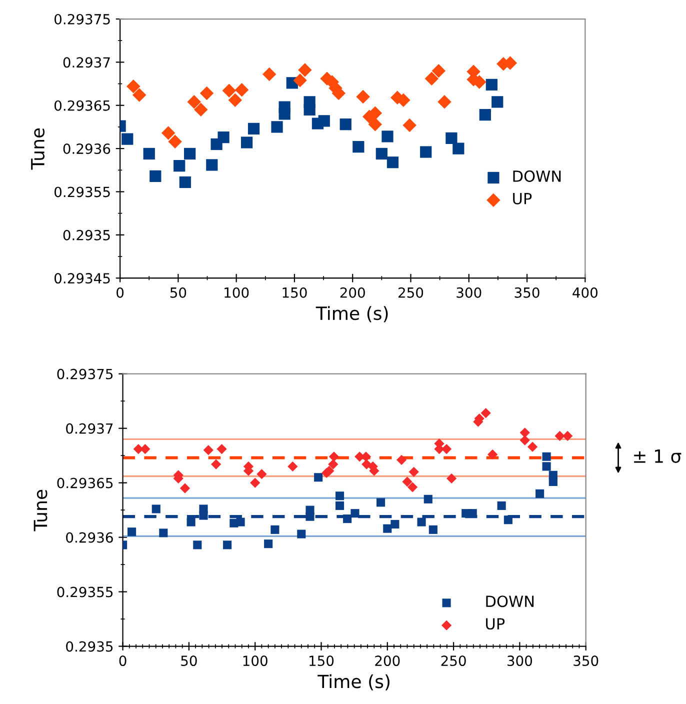 This screenshot has height=704, width=686. What do you see at coordinates (85, 483) in the screenshot?
I see `y-tick-label: 0.29365` at bounding box center [85, 483].